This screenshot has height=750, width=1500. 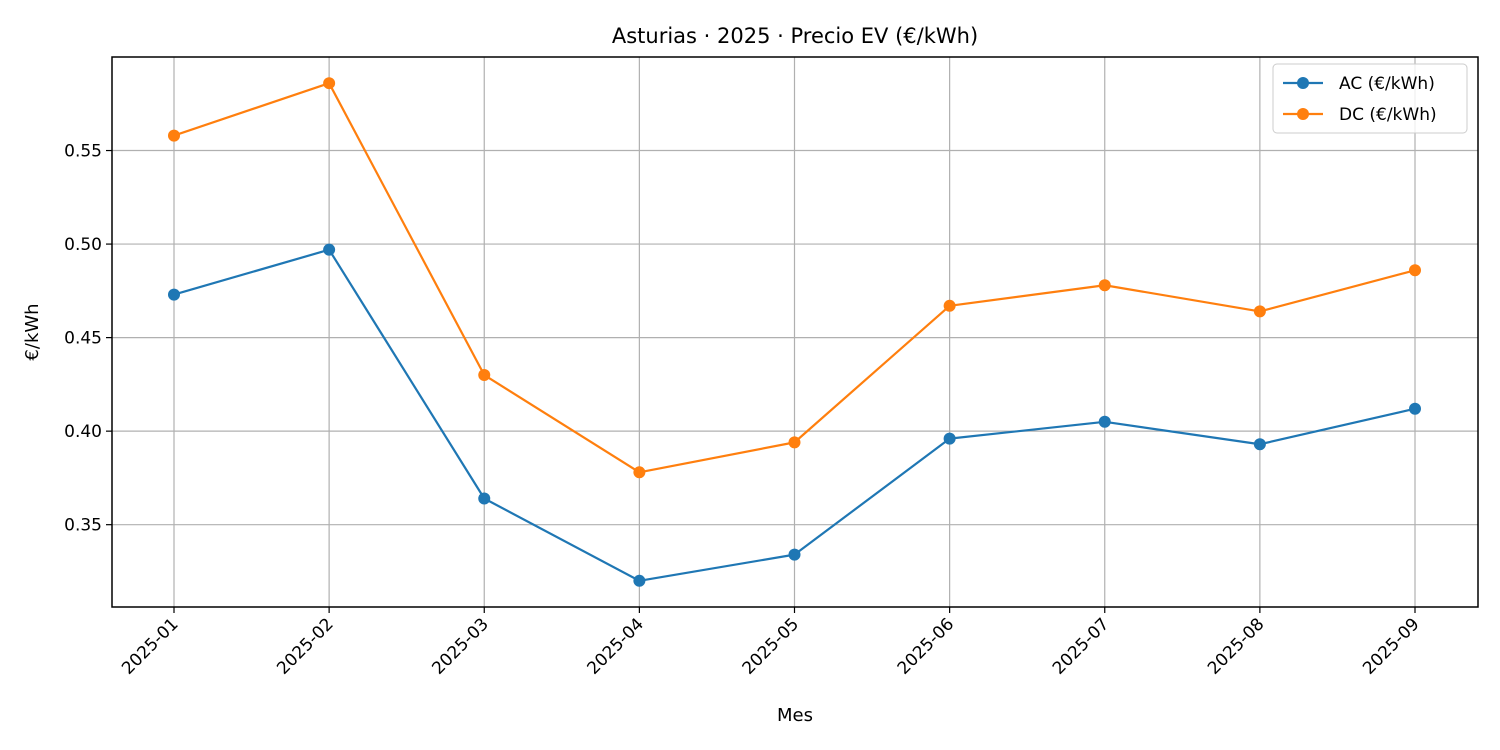 I want to click on legend: AC (€/kWh) DC (€/kWh), so click(x=1370, y=98).